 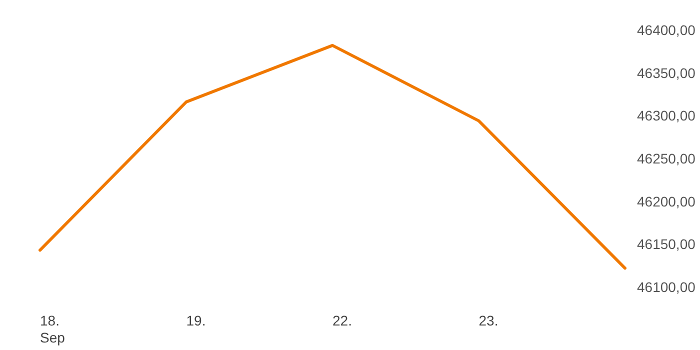 What do you see at coordinates (488, 320) in the screenshot?
I see `x-tick-label: 23.` at bounding box center [488, 320].